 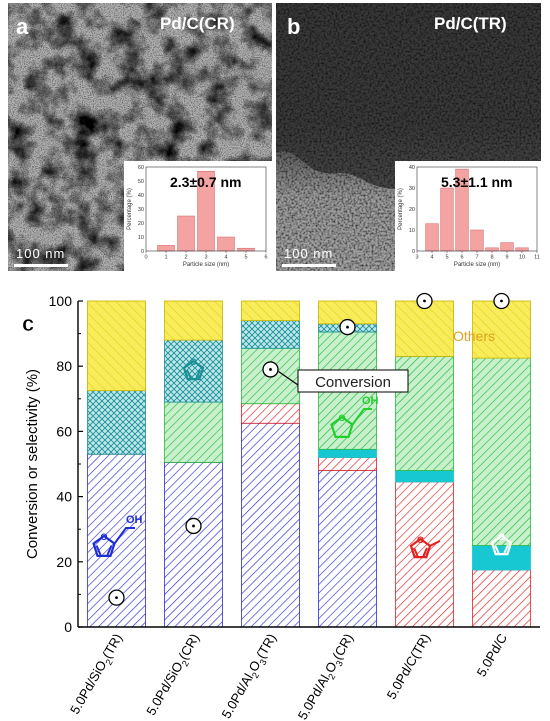 I want to click on hist-xtick-label-a-6: 6, so click(x=265, y=258).